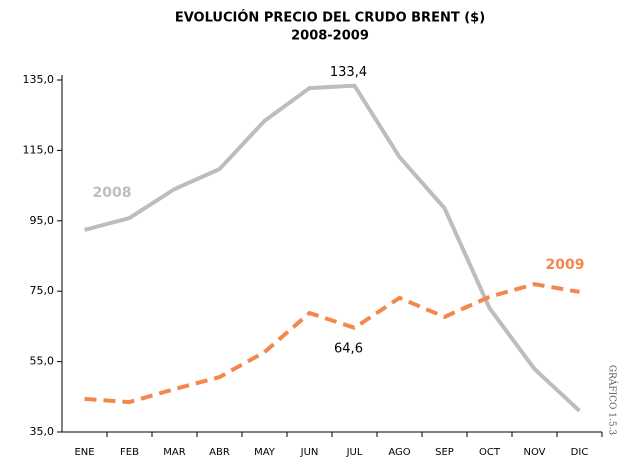 The width and height of the screenshot is (621, 460). What do you see at coordinates (348, 72) in the screenshot?
I see `data-label: 133,4` at bounding box center [348, 72].